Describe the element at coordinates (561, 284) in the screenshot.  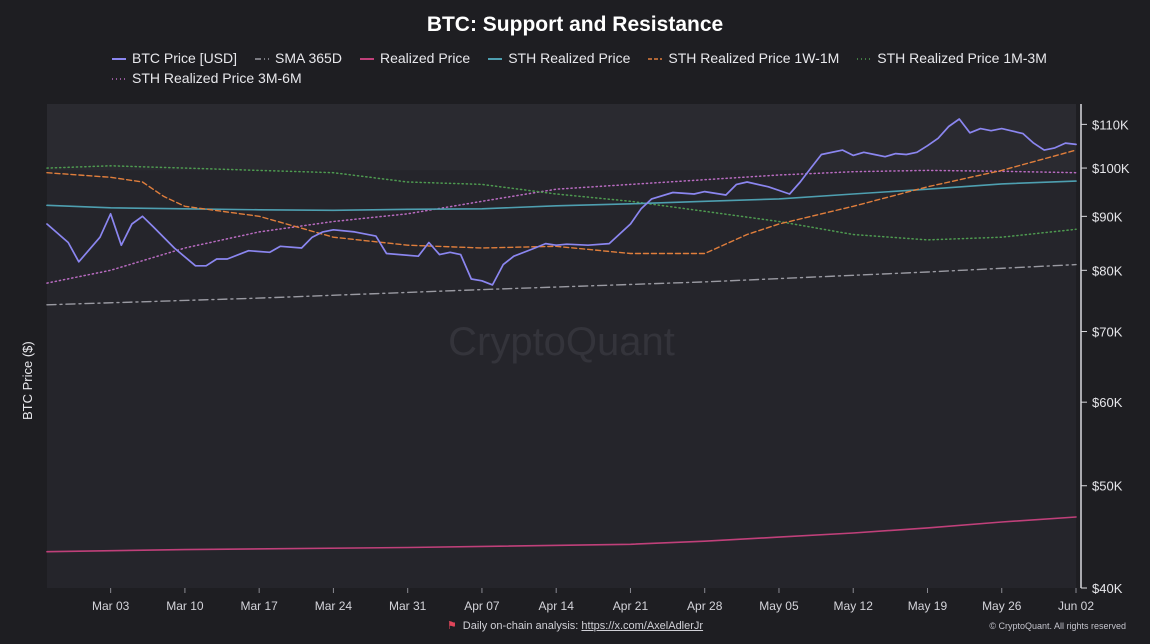
I see `series-line-sma-365d` at that location.